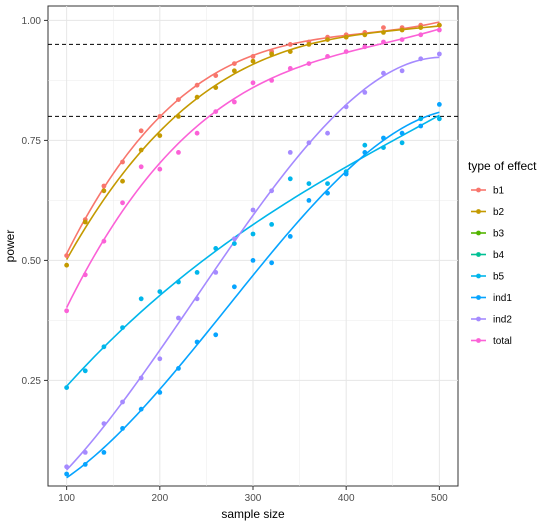  What do you see at coordinates (502, 320) in the screenshot?
I see `legend-label: ind2` at bounding box center [502, 320].